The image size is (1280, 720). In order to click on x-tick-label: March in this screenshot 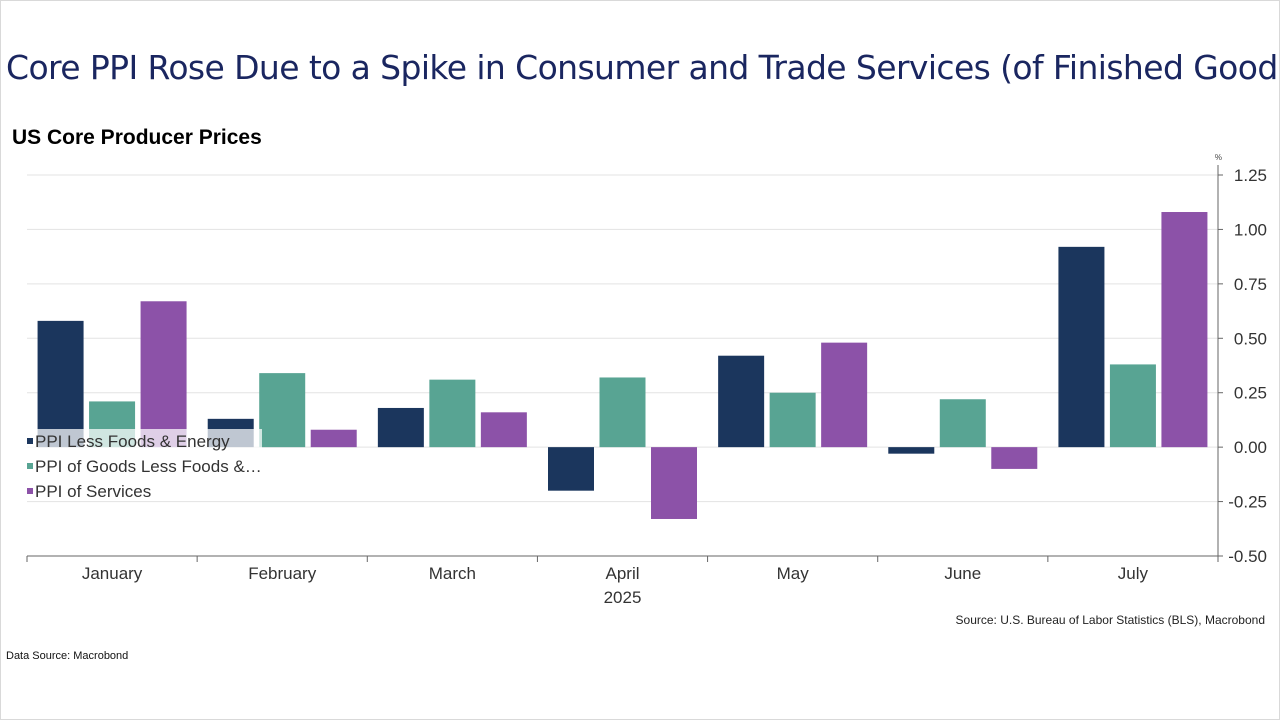, I will do `click(452, 573)`.